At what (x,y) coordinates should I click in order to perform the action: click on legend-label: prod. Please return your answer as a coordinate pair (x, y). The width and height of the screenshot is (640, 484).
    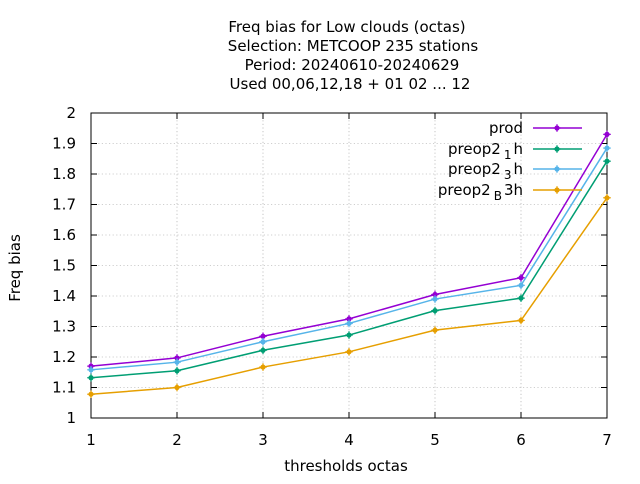
    Looking at the image, I should click on (506, 128).